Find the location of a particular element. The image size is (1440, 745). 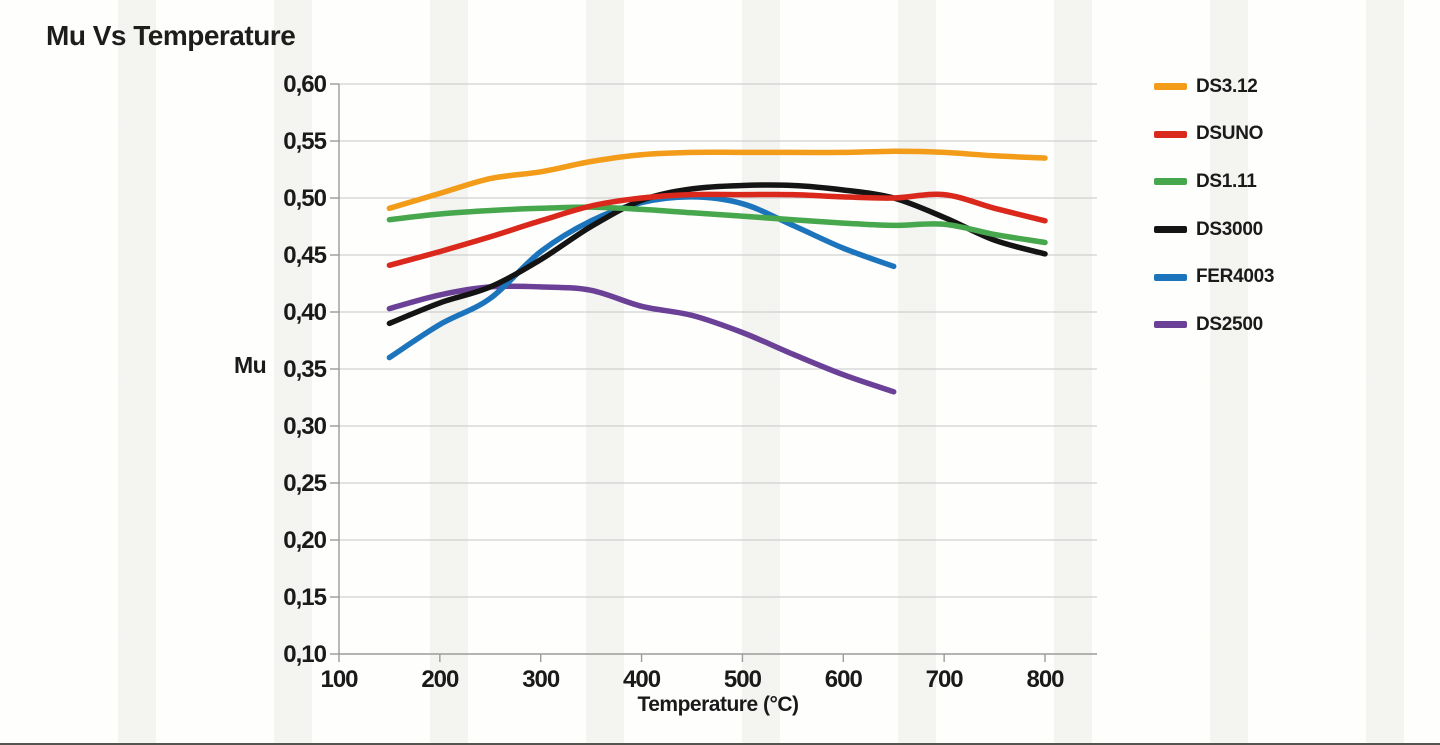

legend-item-DSUNO: DSUNO is located at coordinates (1214, 133).